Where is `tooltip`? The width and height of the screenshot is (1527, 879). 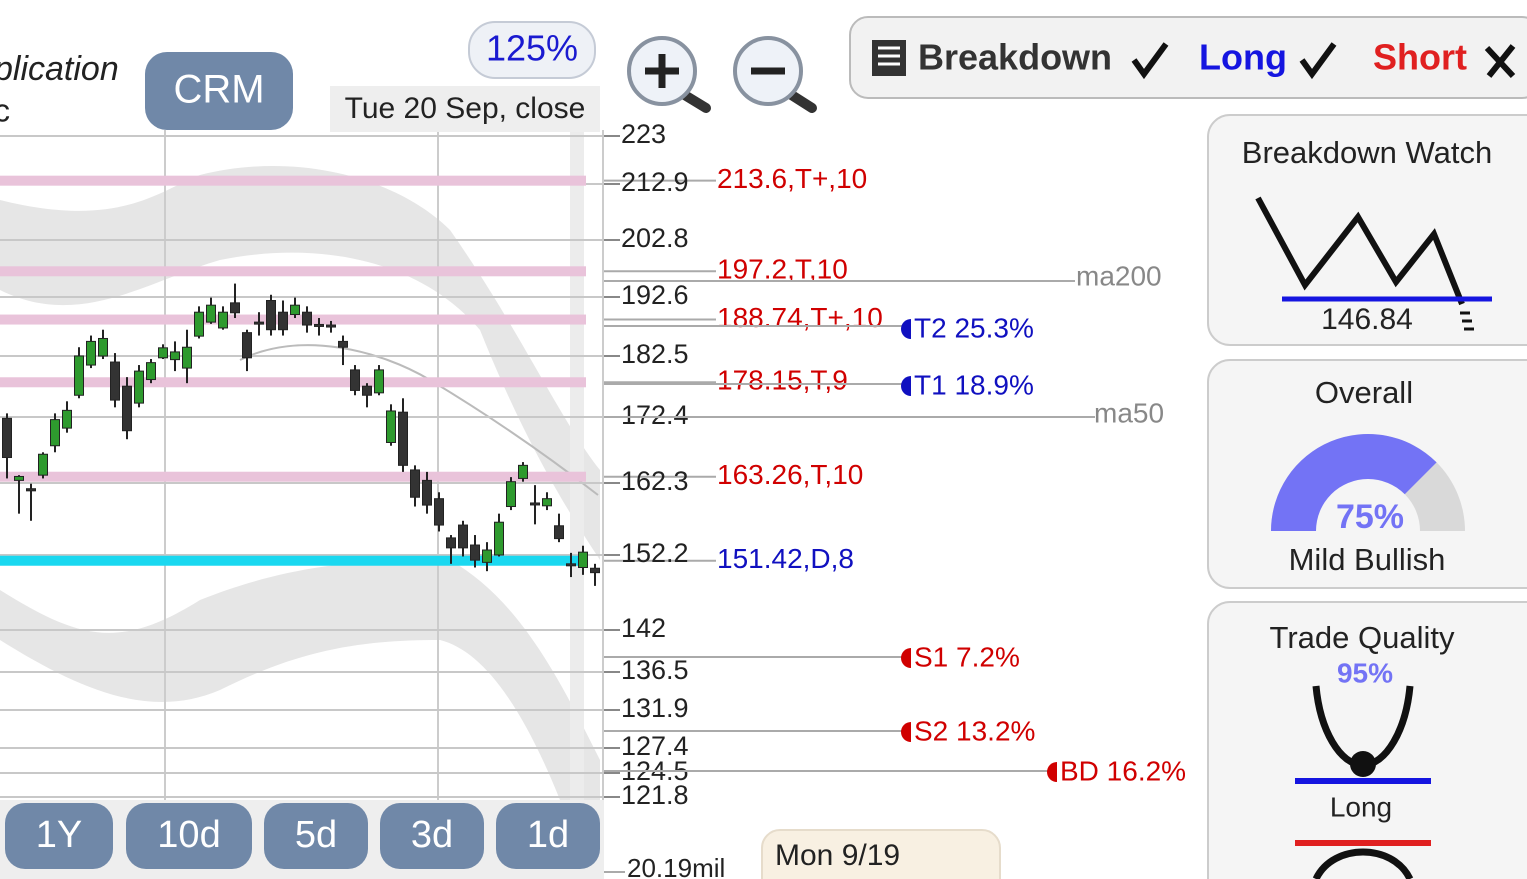 tooltip is located at coordinates (881, 854).